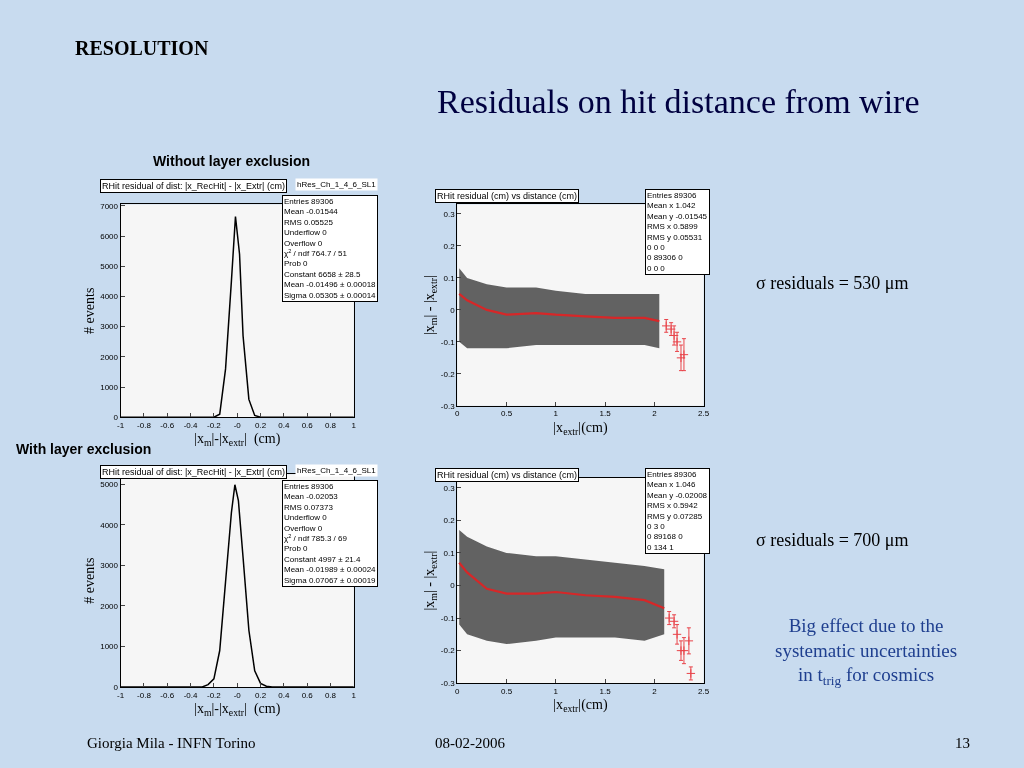  I want to click on text: Big effect due to the systematic uncertainties in t$_{trig}$ for cosmics, so click(866, 652).